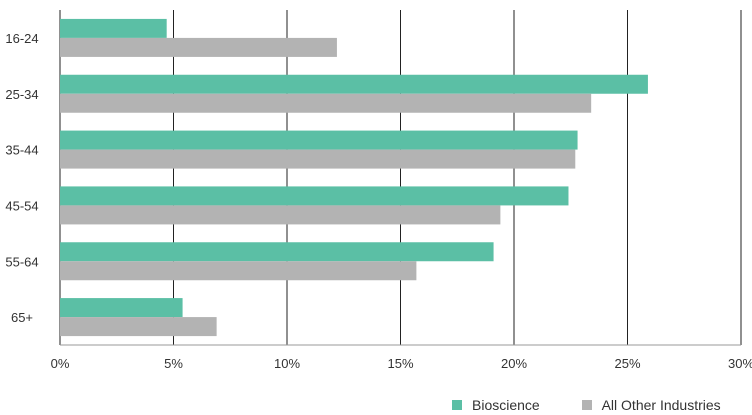 The image size is (752, 415). I want to click on x-tick-label: 0%, so click(60, 363).